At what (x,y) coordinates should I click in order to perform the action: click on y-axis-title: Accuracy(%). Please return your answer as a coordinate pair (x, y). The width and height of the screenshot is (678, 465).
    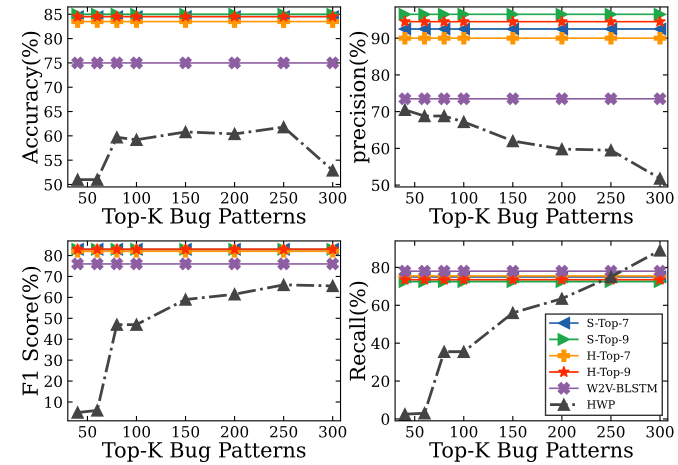
    Looking at the image, I should click on (32, 98).